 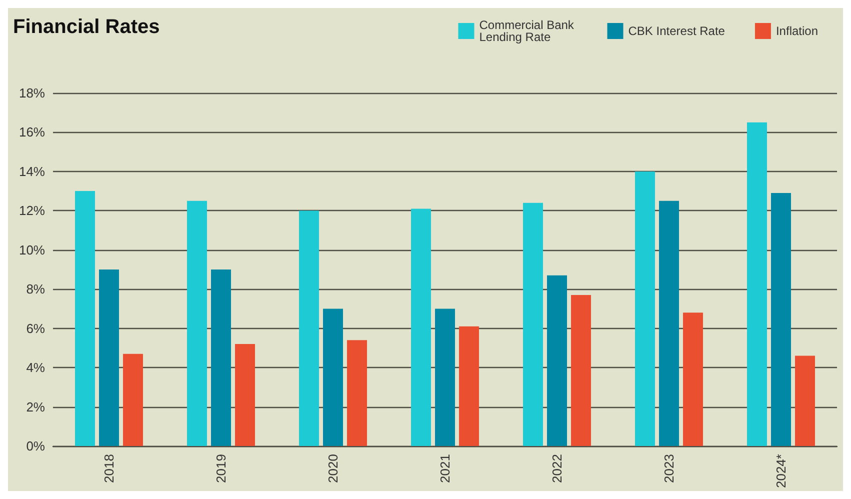 I want to click on y-tick-label: 12%, so click(x=32, y=210).